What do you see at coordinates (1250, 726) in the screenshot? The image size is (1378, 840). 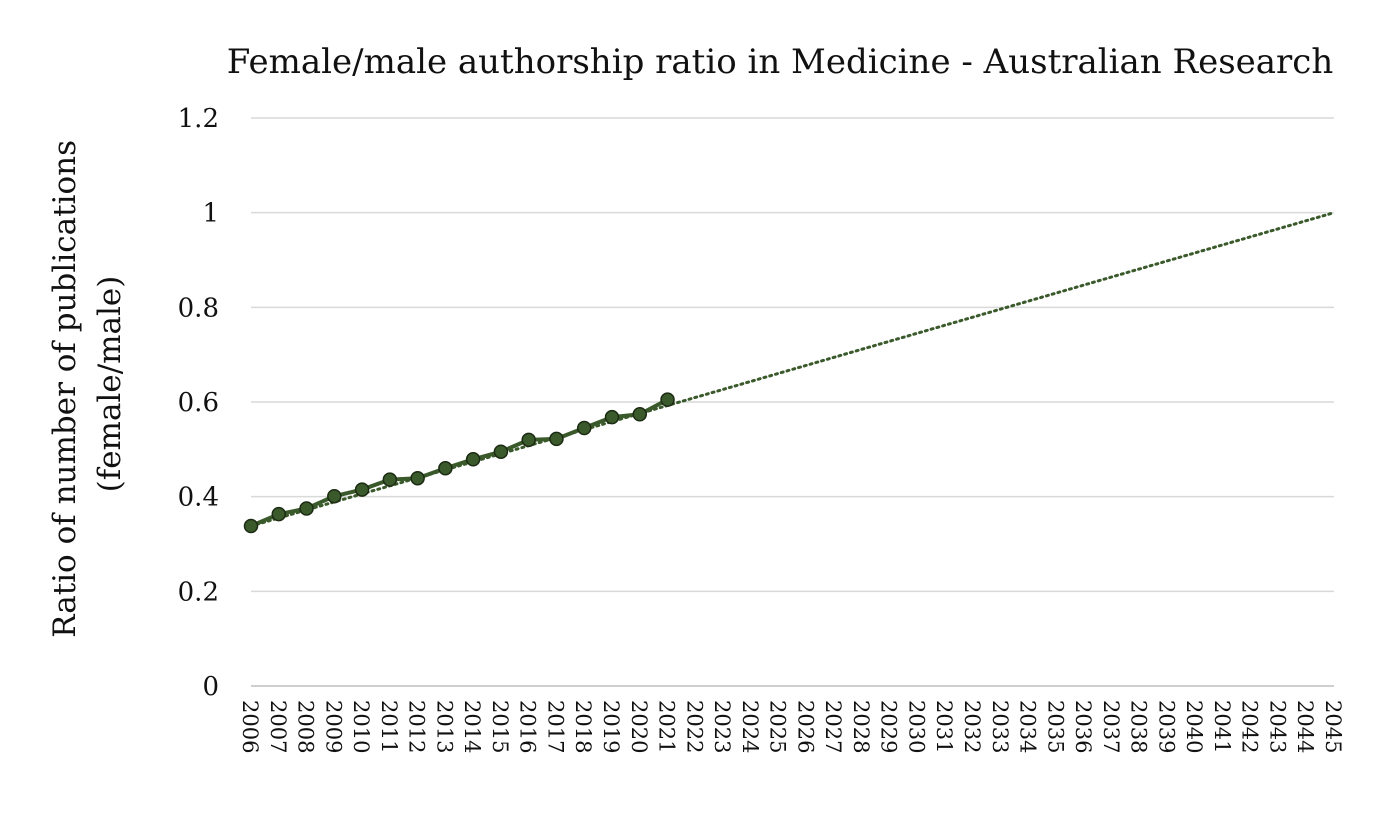 I see `x-tick-label: 2042` at bounding box center [1250, 726].